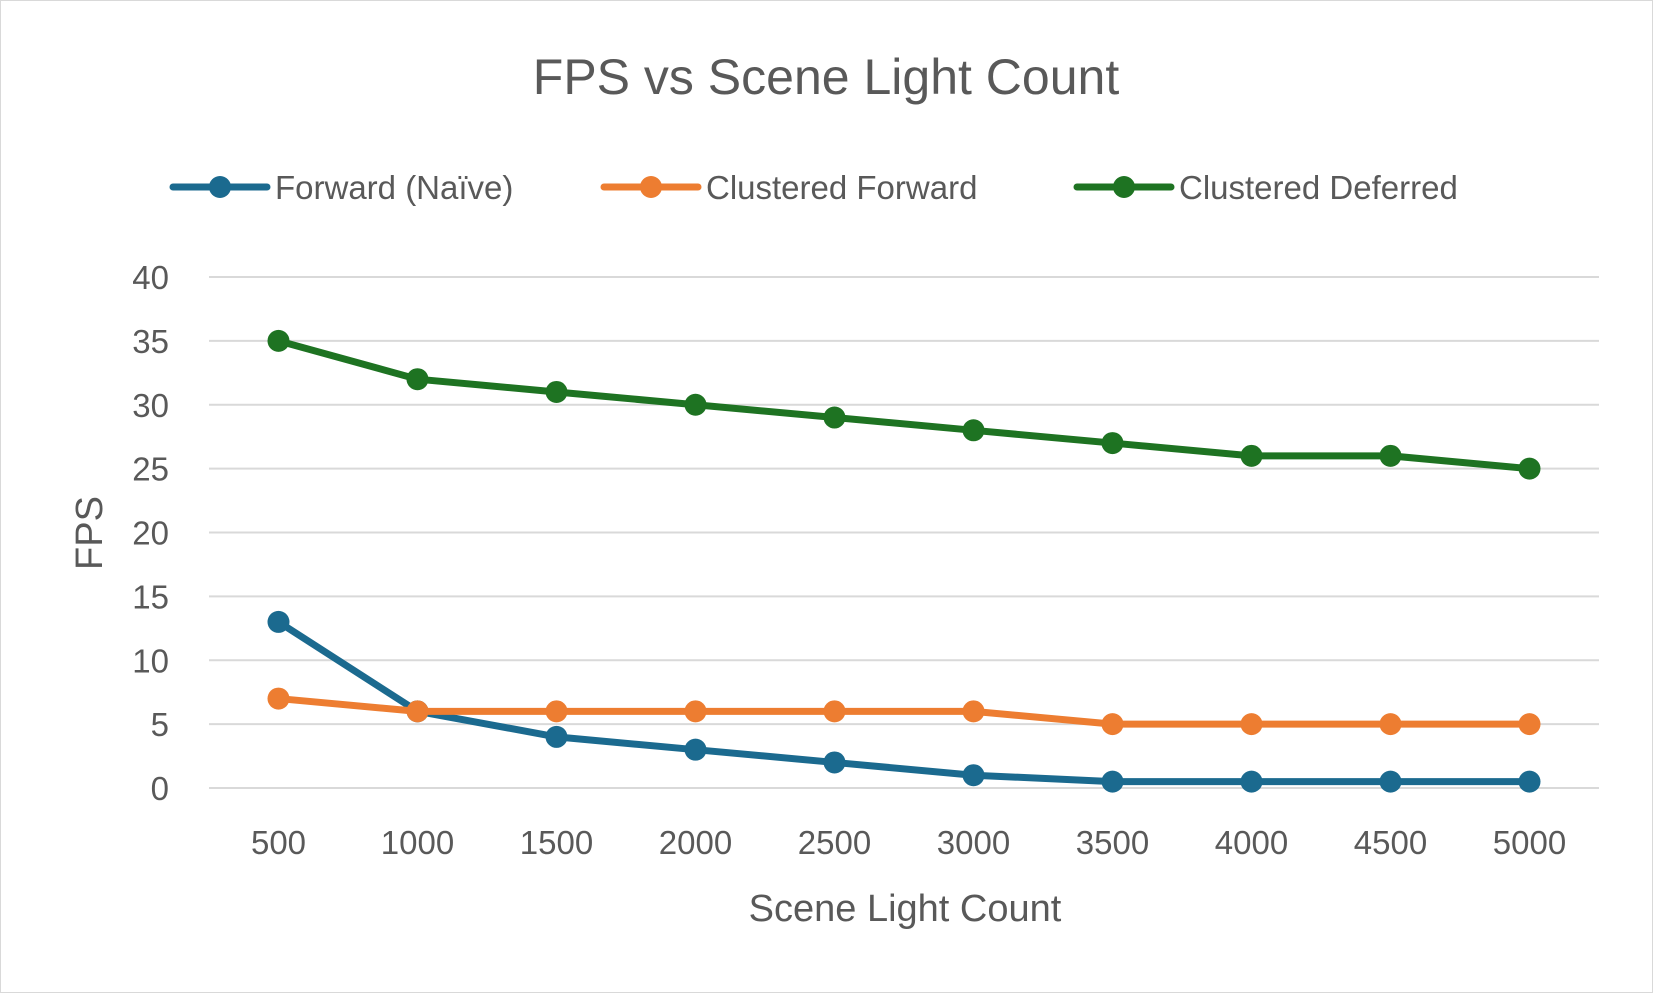  What do you see at coordinates (973, 842) in the screenshot?
I see `x-tick-label: 3000` at bounding box center [973, 842].